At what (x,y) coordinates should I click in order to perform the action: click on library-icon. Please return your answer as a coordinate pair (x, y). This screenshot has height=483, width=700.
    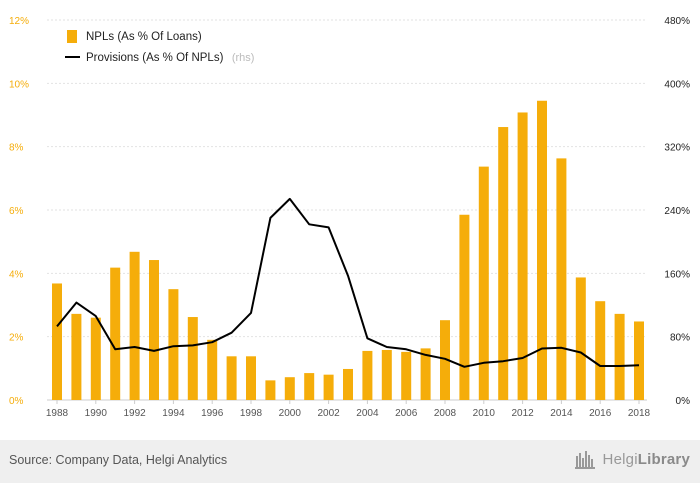
    Looking at the image, I should click on (584, 460).